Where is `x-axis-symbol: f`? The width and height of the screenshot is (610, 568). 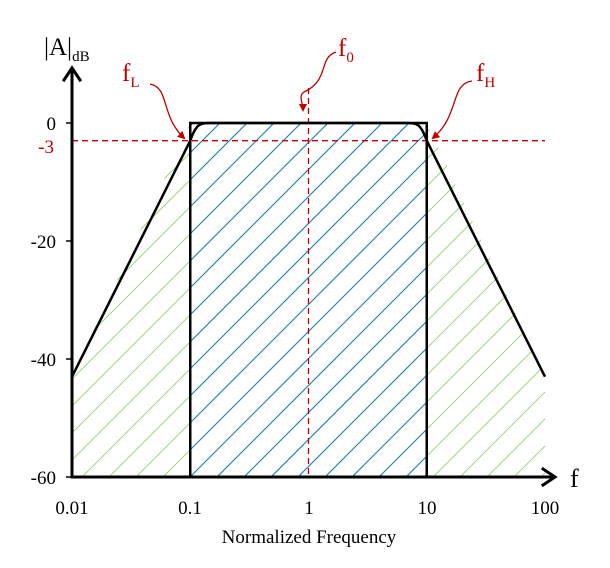 x-axis-symbol: f is located at coordinates (574, 478).